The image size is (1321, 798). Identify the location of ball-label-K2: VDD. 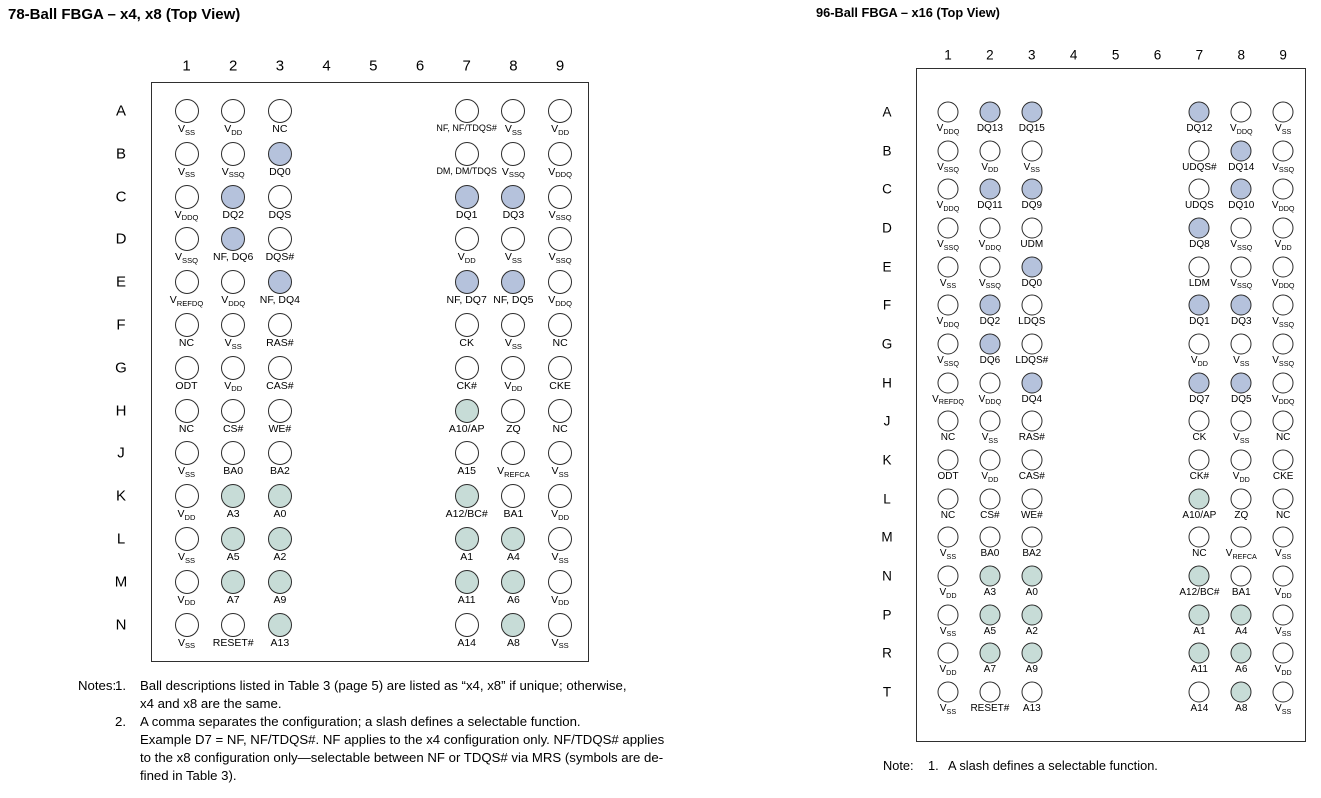
(990, 477).